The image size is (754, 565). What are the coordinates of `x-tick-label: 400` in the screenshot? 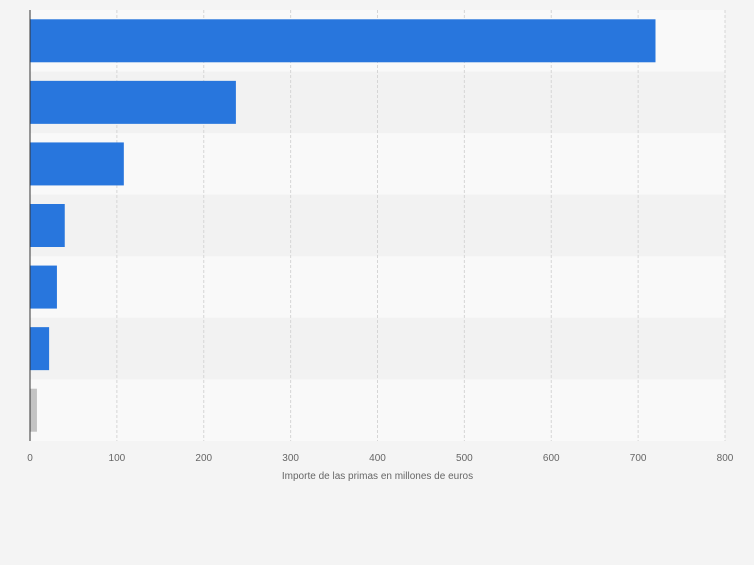 It's located at (377, 458).